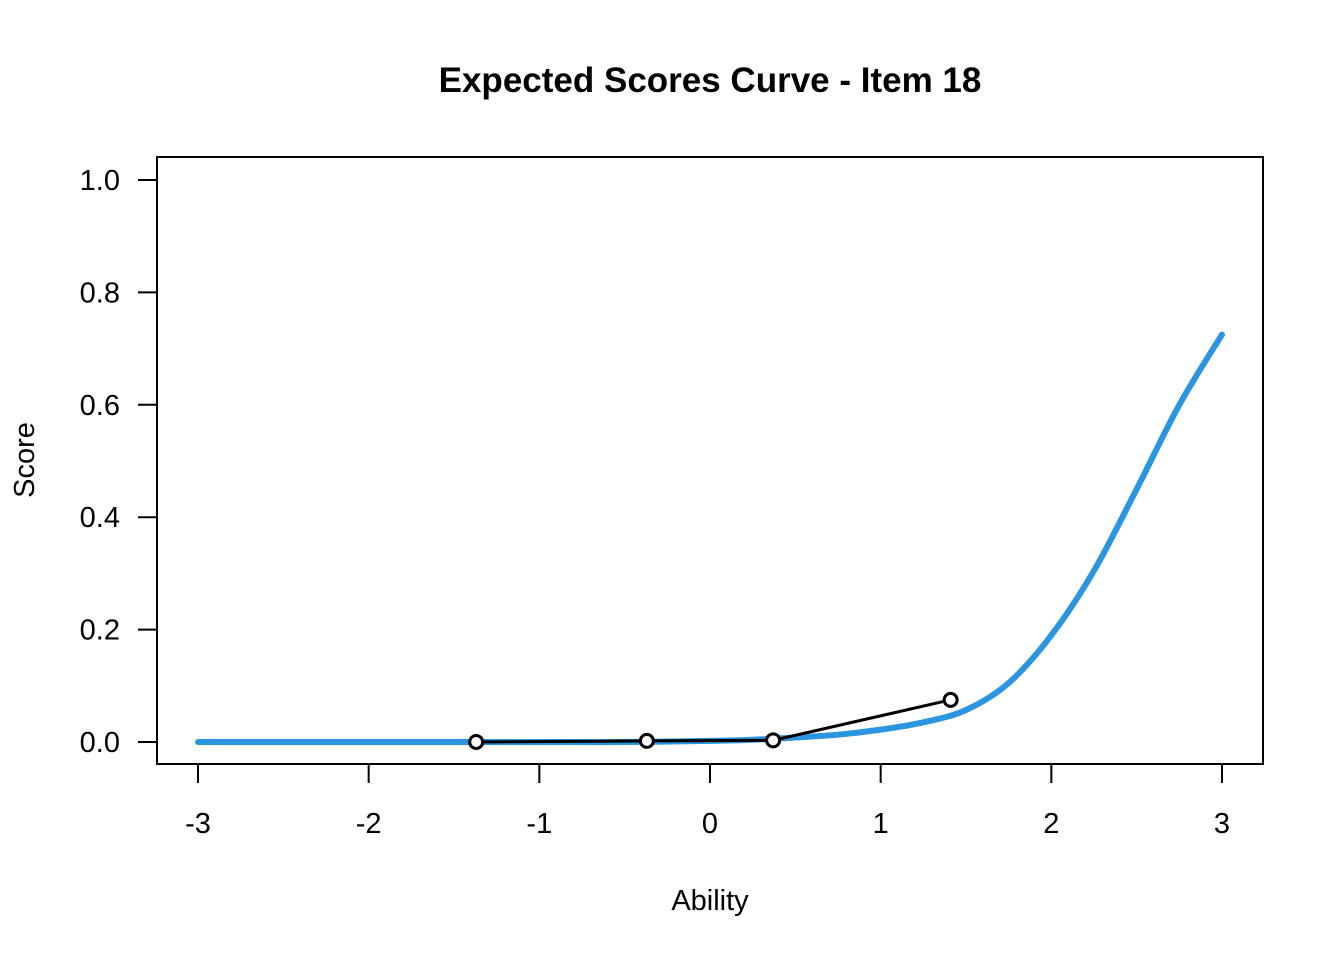 The image size is (1344, 960). Describe the element at coordinates (198, 824) in the screenshot. I see `x-tick-label: -3` at that location.